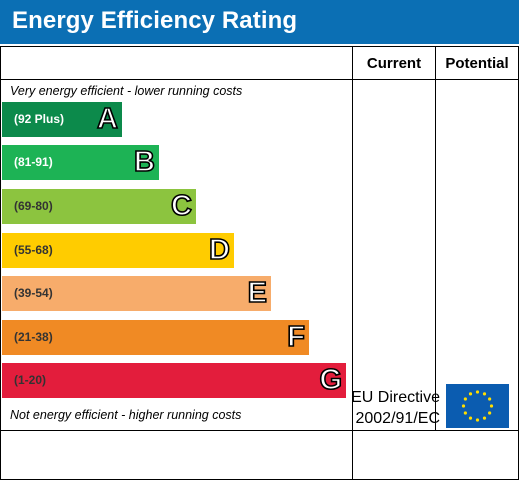  What do you see at coordinates (352, 263) in the screenshot?
I see `current-column-divider` at bounding box center [352, 263].